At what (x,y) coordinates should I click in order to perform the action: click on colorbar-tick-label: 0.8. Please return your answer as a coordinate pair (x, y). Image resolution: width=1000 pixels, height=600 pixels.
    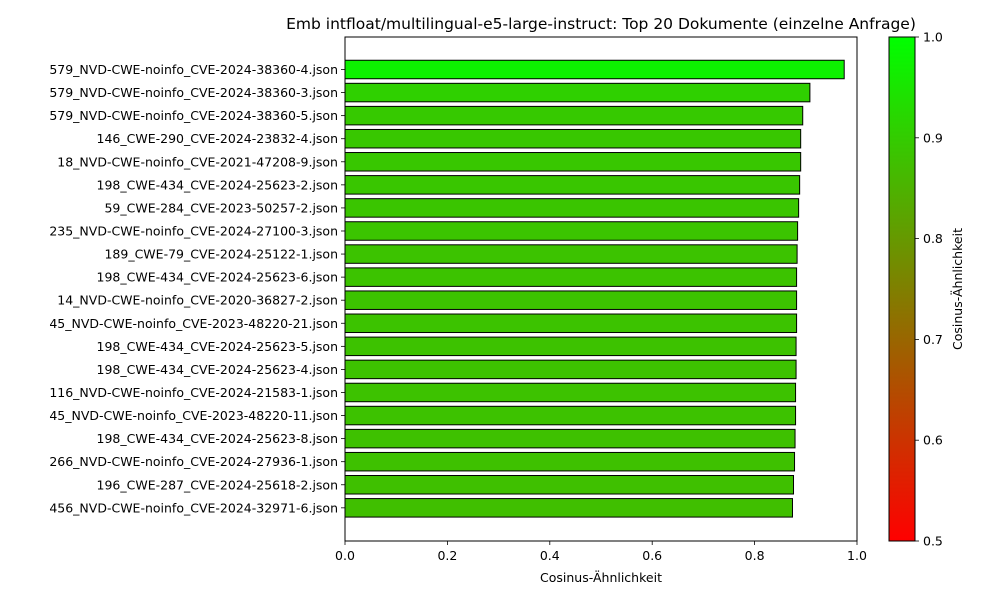
    Looking at the image, I should click on (933, 238).